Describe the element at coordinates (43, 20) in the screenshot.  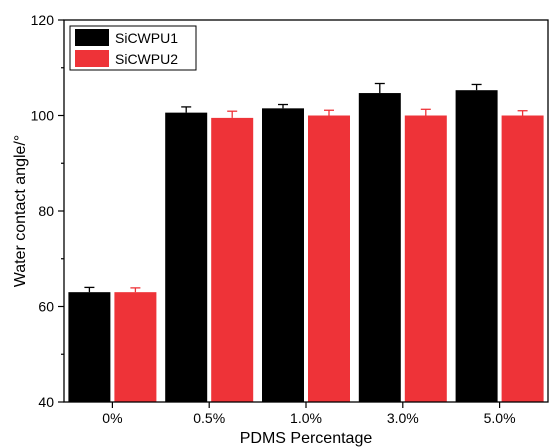
I see `y-tick-label: 120` at that location.